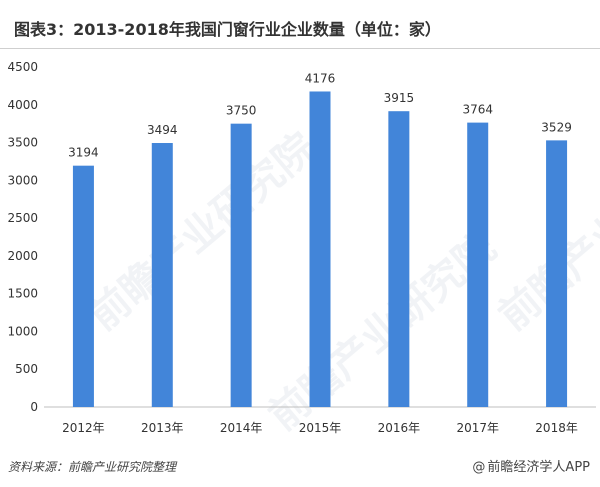 This screenshot has width=600, height=487. I want to click on bar-value-label: 4176, so click(320, 78).